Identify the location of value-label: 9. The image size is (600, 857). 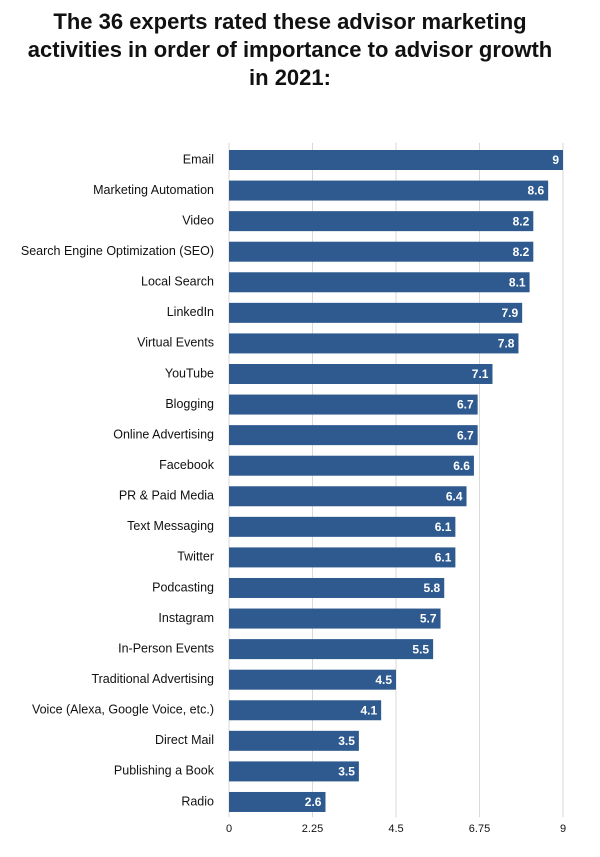
(555, 160).